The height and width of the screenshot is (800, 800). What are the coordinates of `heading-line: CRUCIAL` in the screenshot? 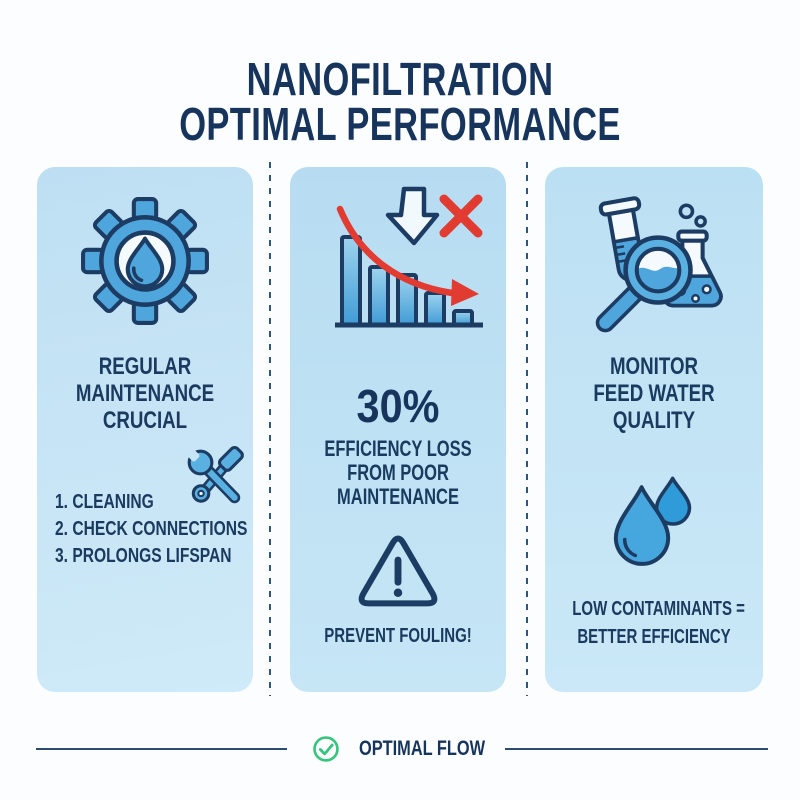 It's located at (145, 420).